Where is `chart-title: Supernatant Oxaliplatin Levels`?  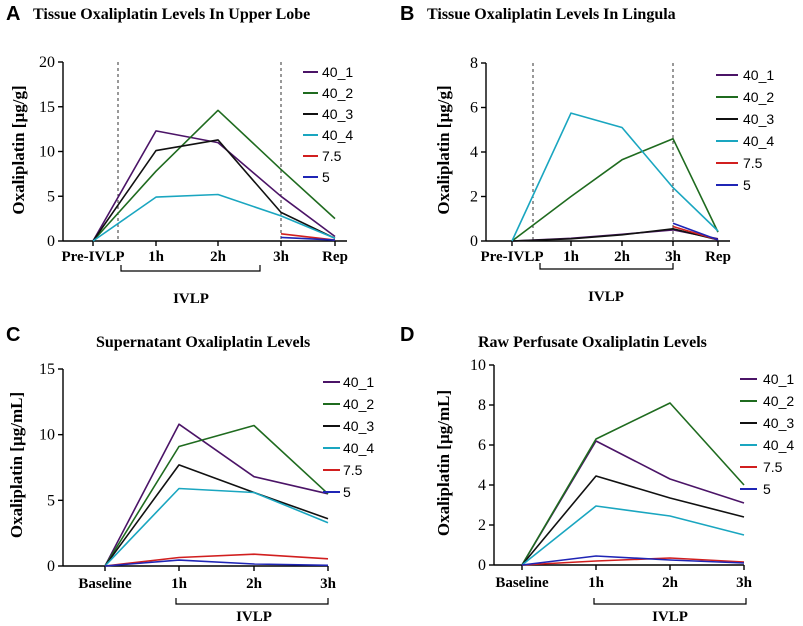
chart-title: Supernatant Oxaliplatin Levels is located at coordinates (203, 342).